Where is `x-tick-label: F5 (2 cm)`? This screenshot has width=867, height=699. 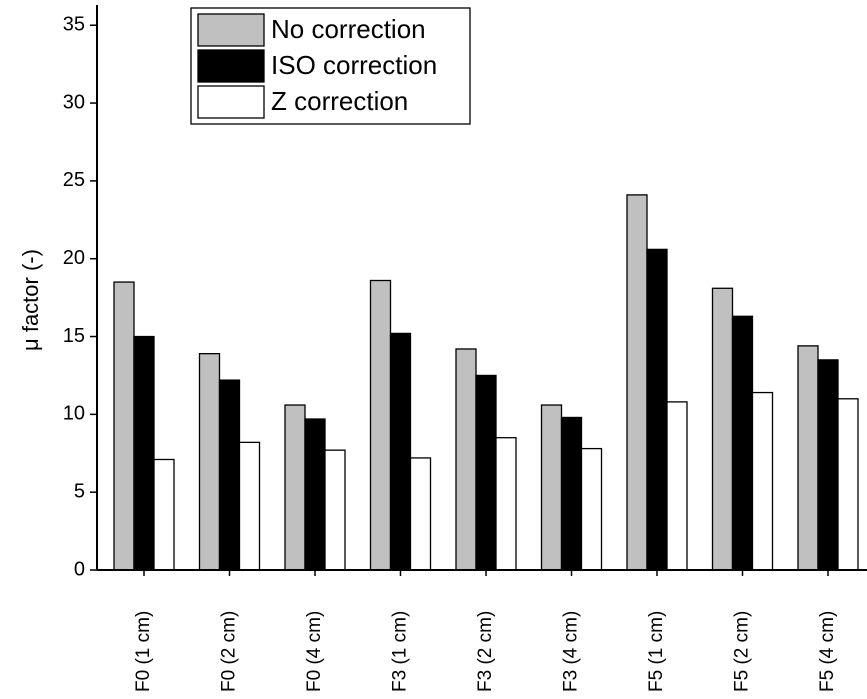 x-tick-label: F5 (2 cm) is located at coordinates (742, 651).